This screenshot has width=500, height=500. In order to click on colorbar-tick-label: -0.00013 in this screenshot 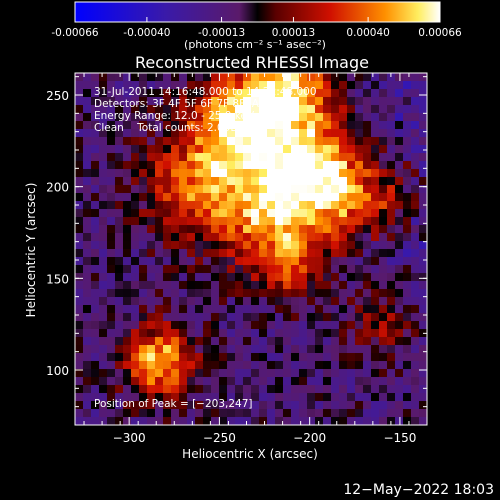, I will do `click(221, 33)`.